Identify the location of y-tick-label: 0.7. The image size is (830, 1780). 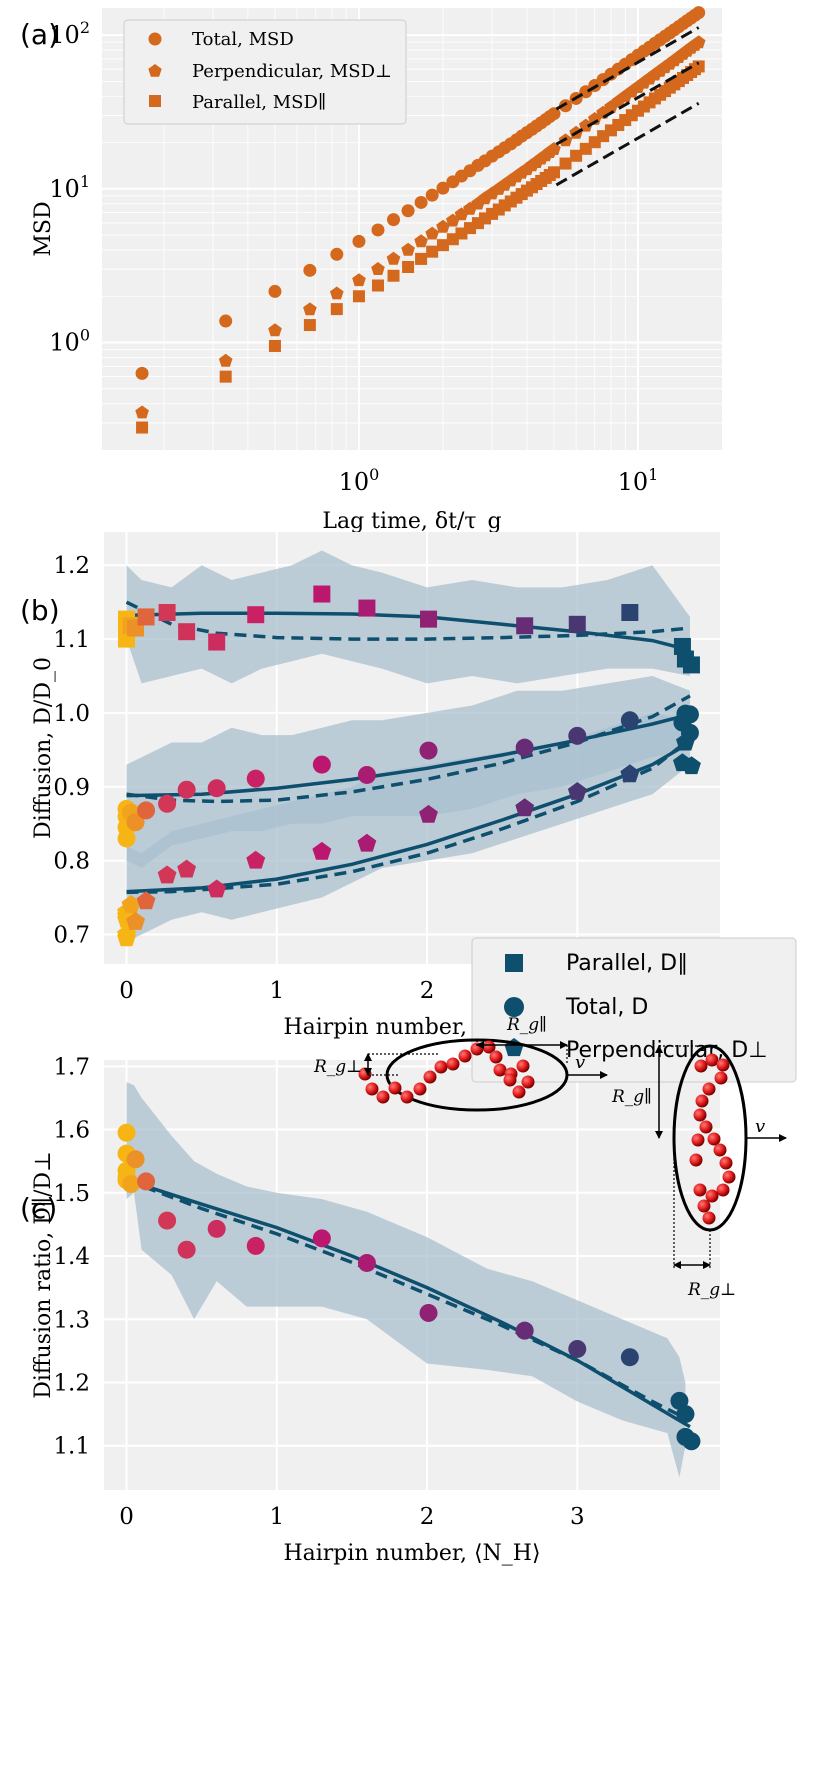
(71, 935).